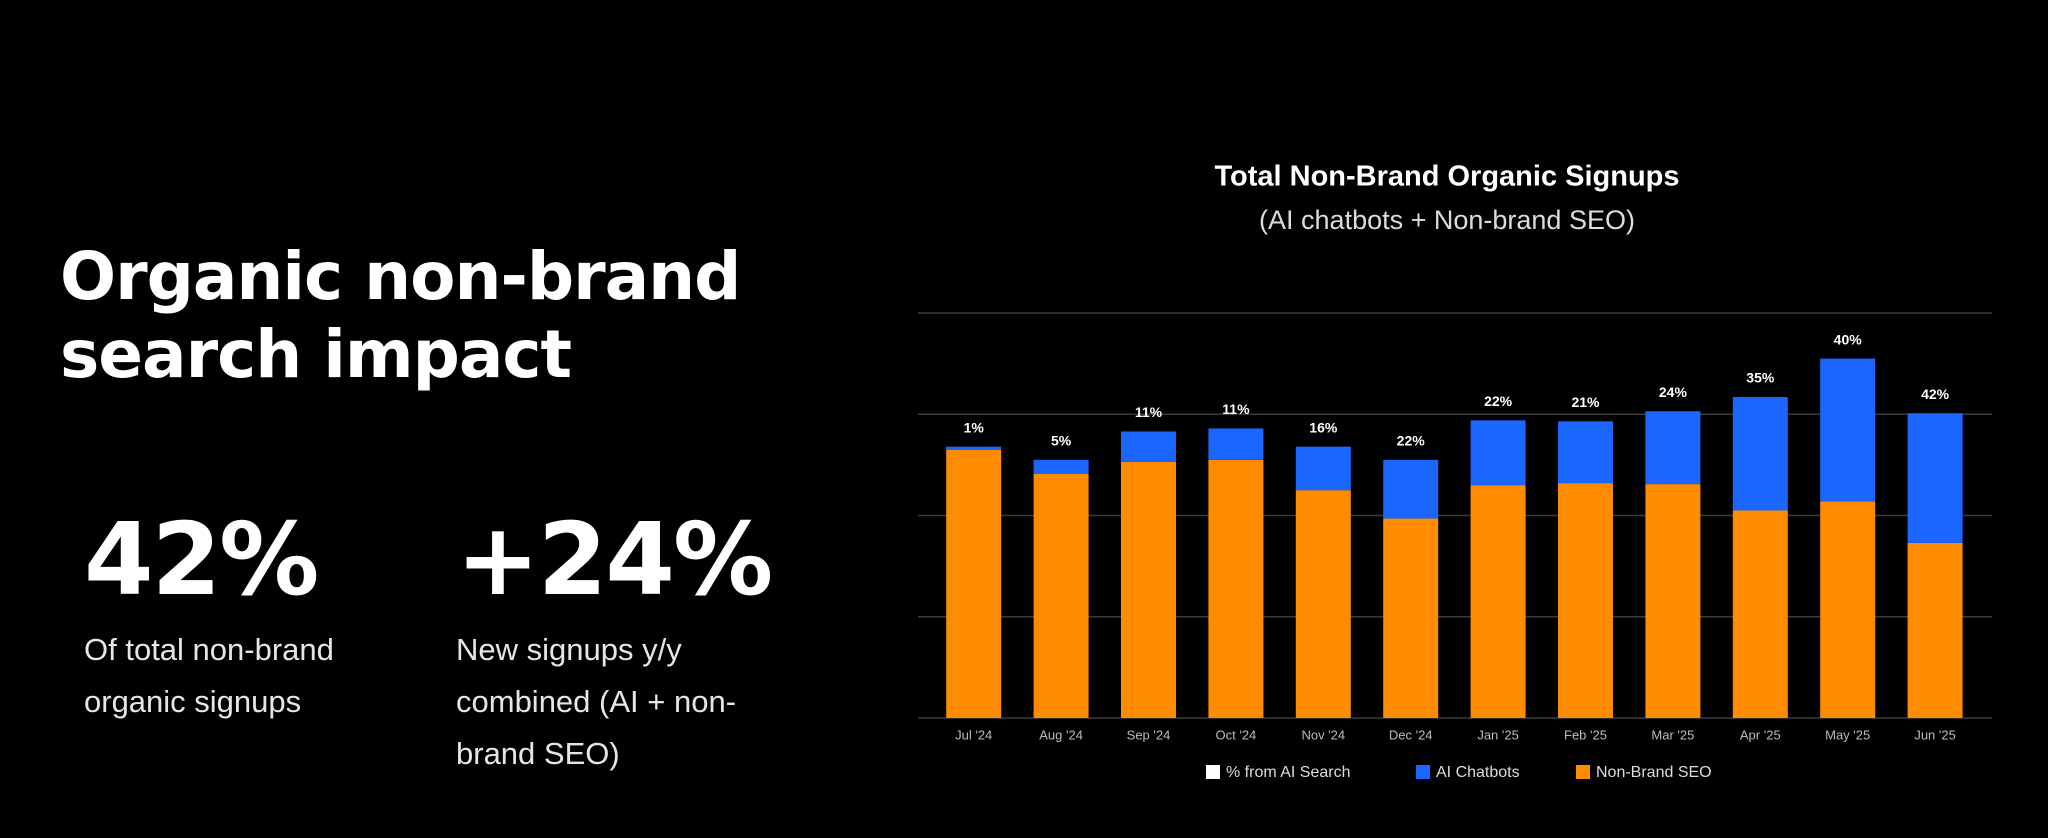 Image resolution: width=2048 pixels, height=838 pixels. I want to click on x-tick-label: Jan '25, so click(1498, 734).